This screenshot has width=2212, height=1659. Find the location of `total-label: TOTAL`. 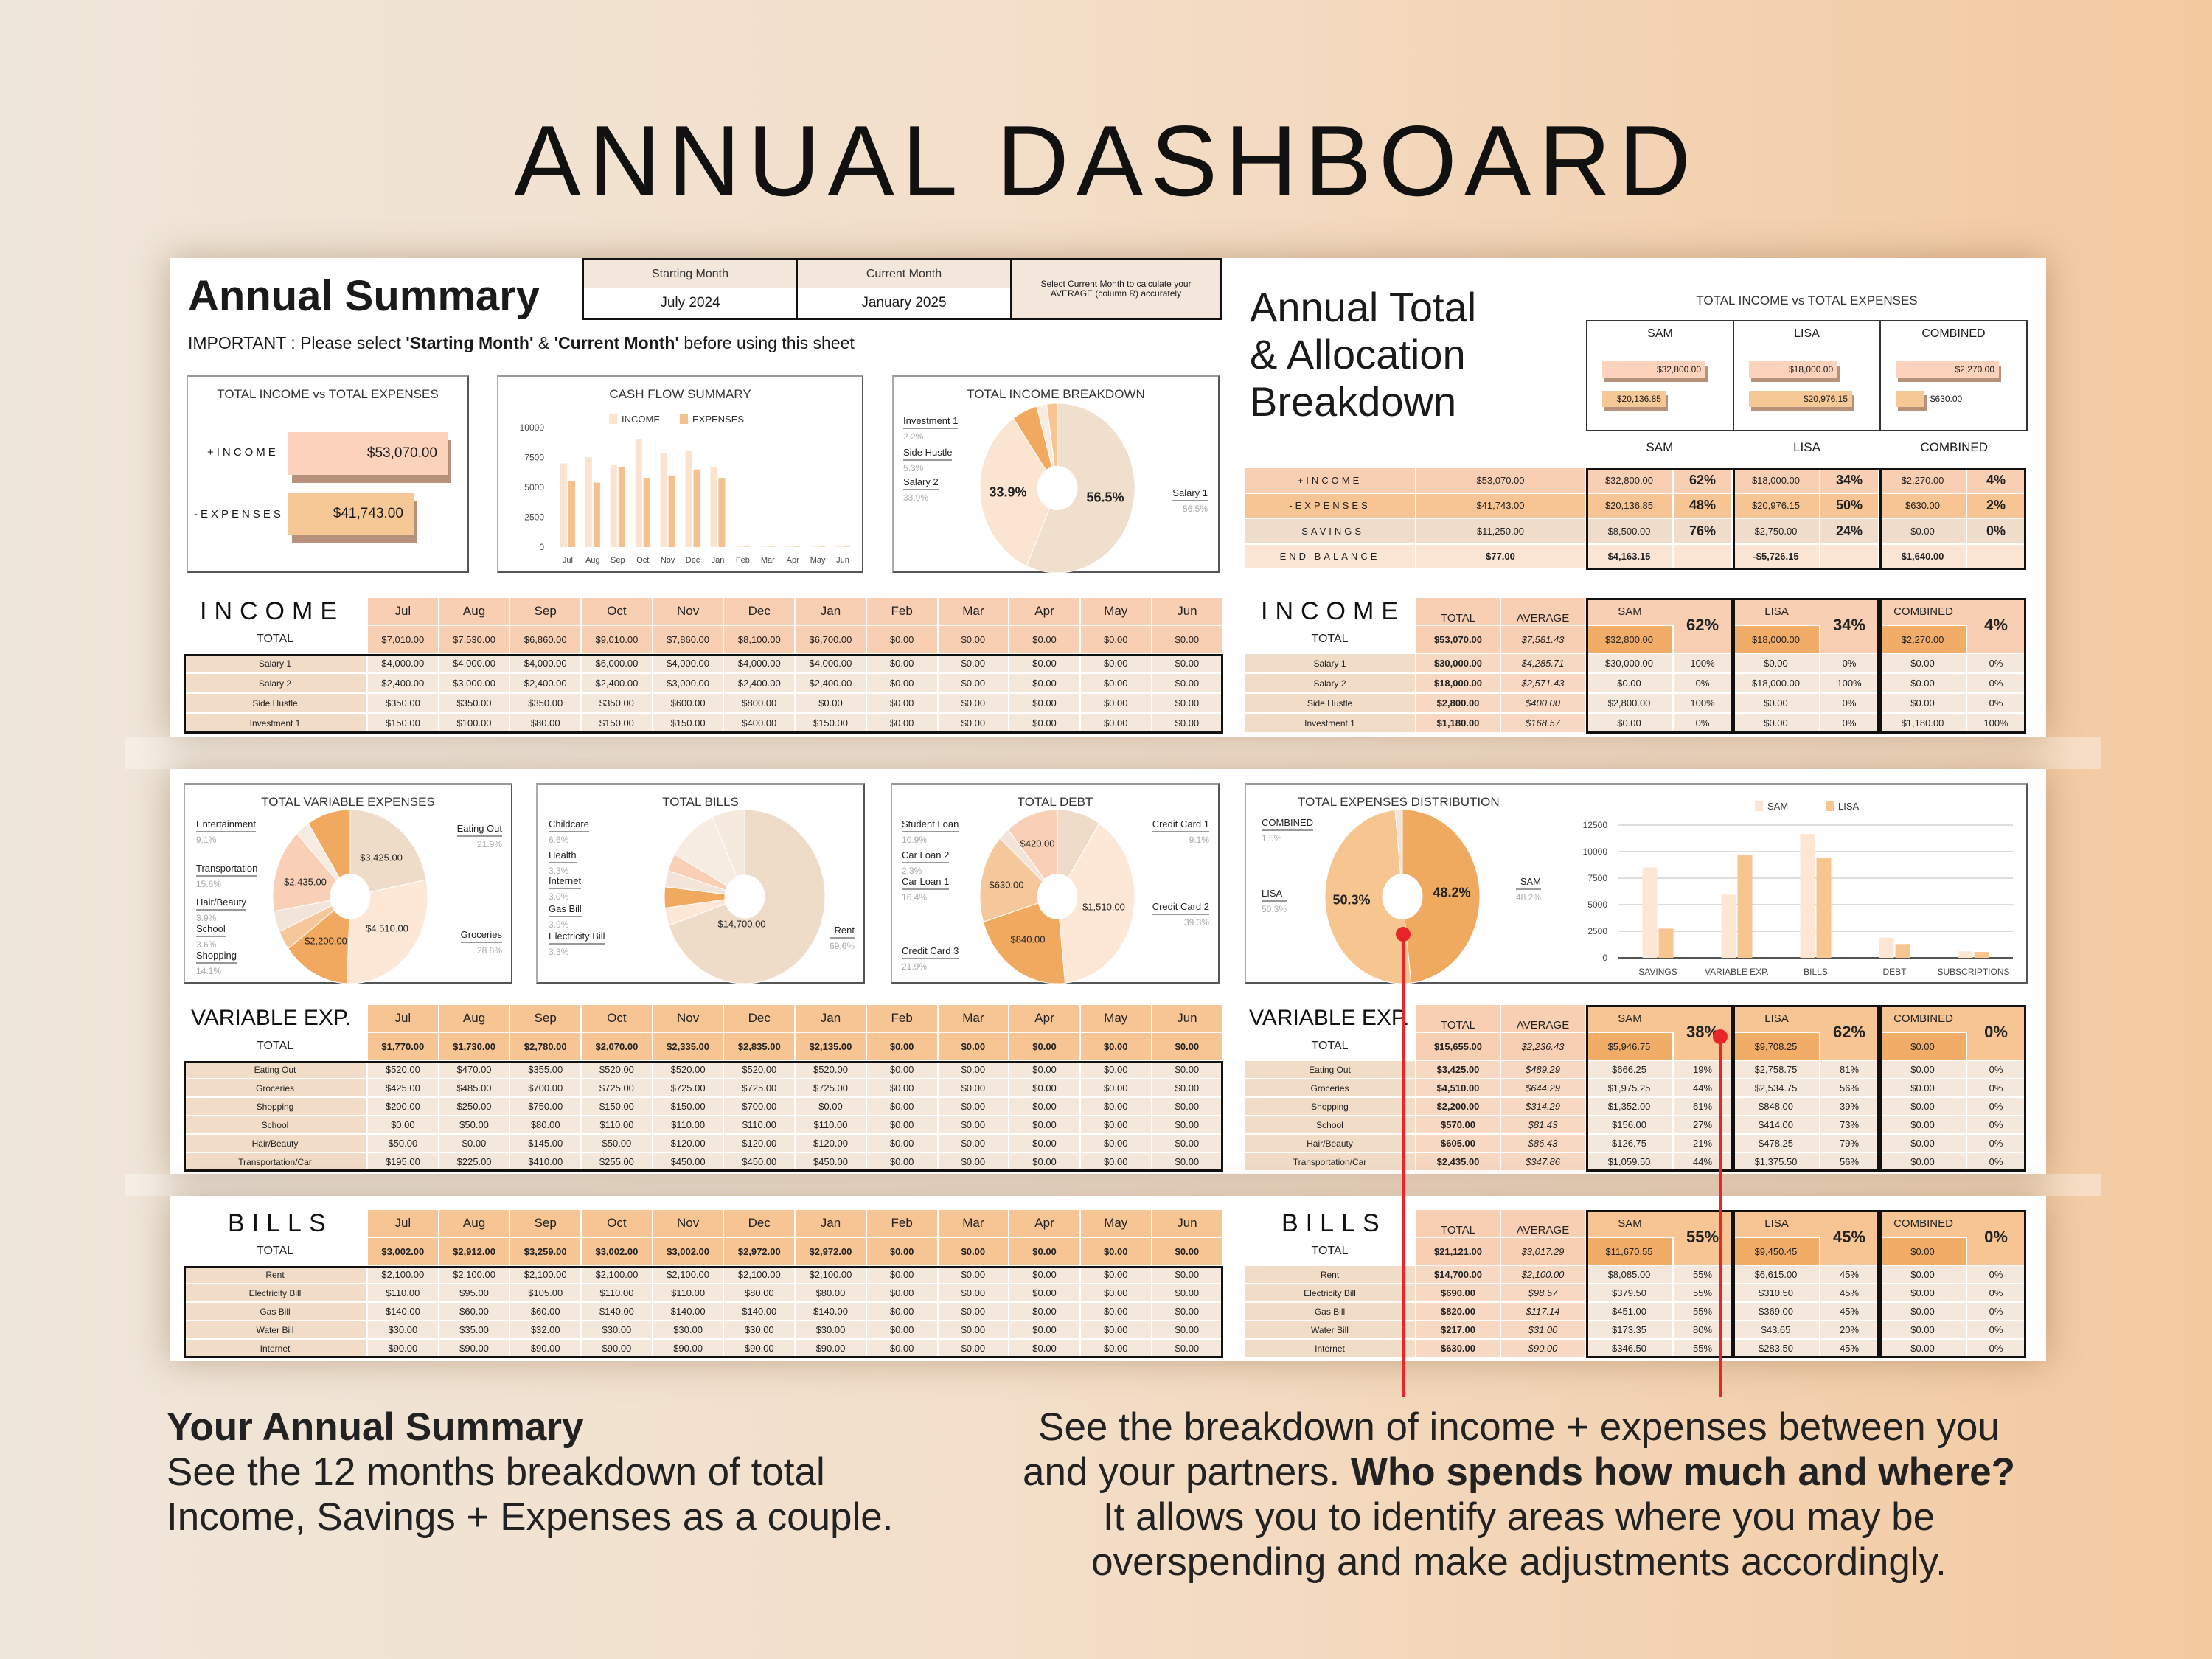

total-label: TOTAL is located at coordinates (276, 1047).